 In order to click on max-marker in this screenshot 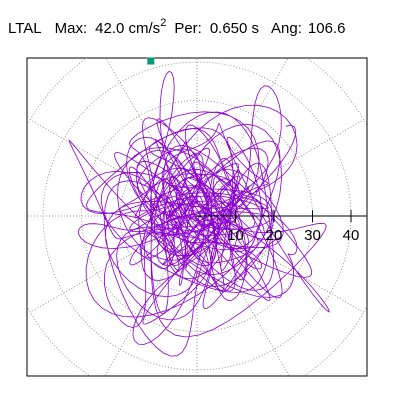, I will do `click(151, 61)`.